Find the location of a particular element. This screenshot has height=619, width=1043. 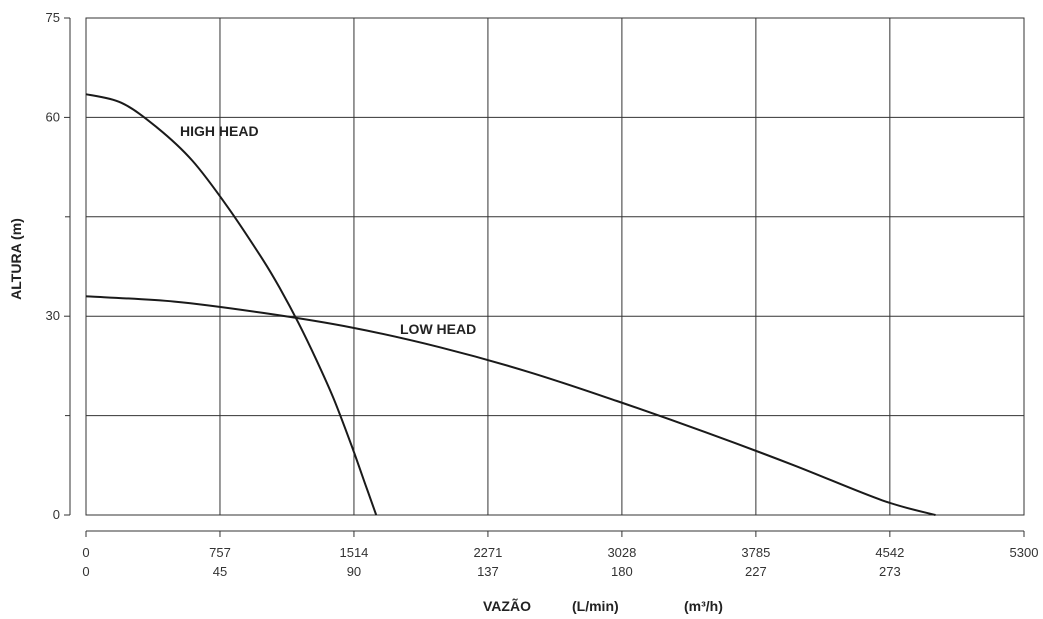

x-tick-label-m3h: 227 is located at coordinates (756, 571).